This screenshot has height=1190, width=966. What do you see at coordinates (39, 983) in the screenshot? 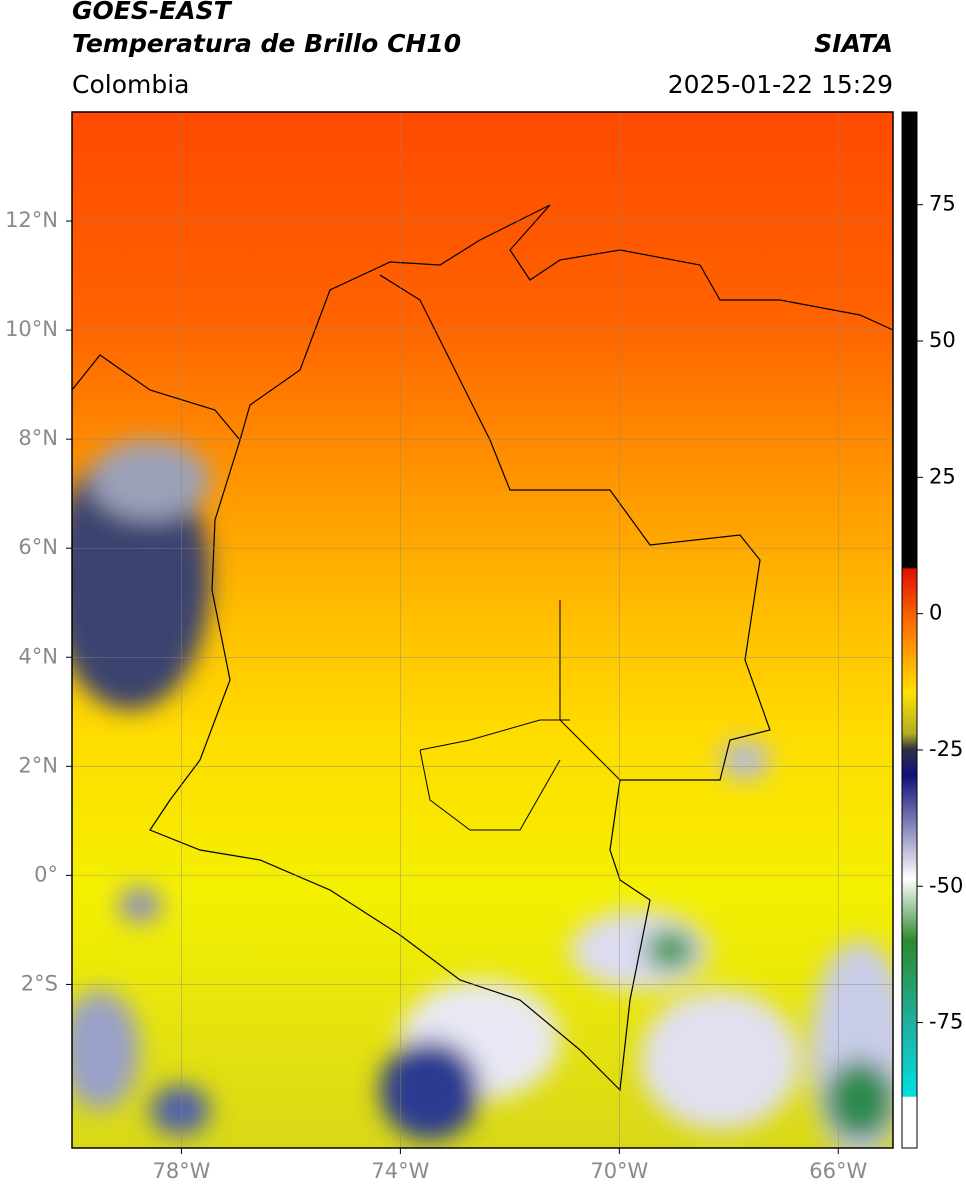
I see `y-tick-label: 2°S` at bounding box center [39, 983].